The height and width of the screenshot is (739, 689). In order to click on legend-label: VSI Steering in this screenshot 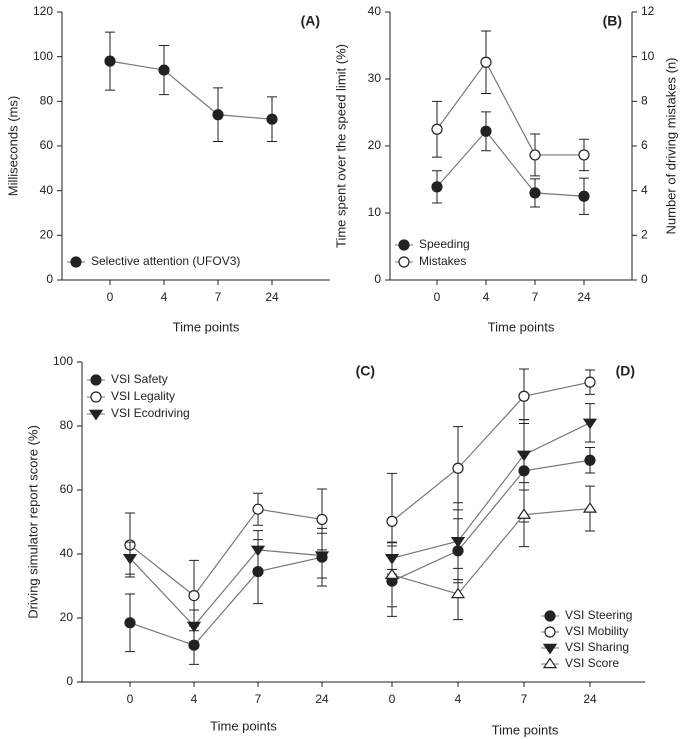, I will do `click(598, 615)`.